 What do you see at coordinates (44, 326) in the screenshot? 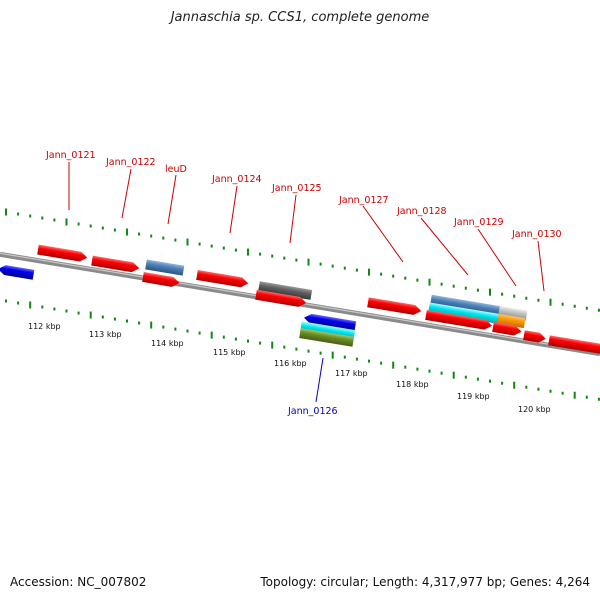
I see `scale-label: 112 kbp` at bounding box center [44, 326].